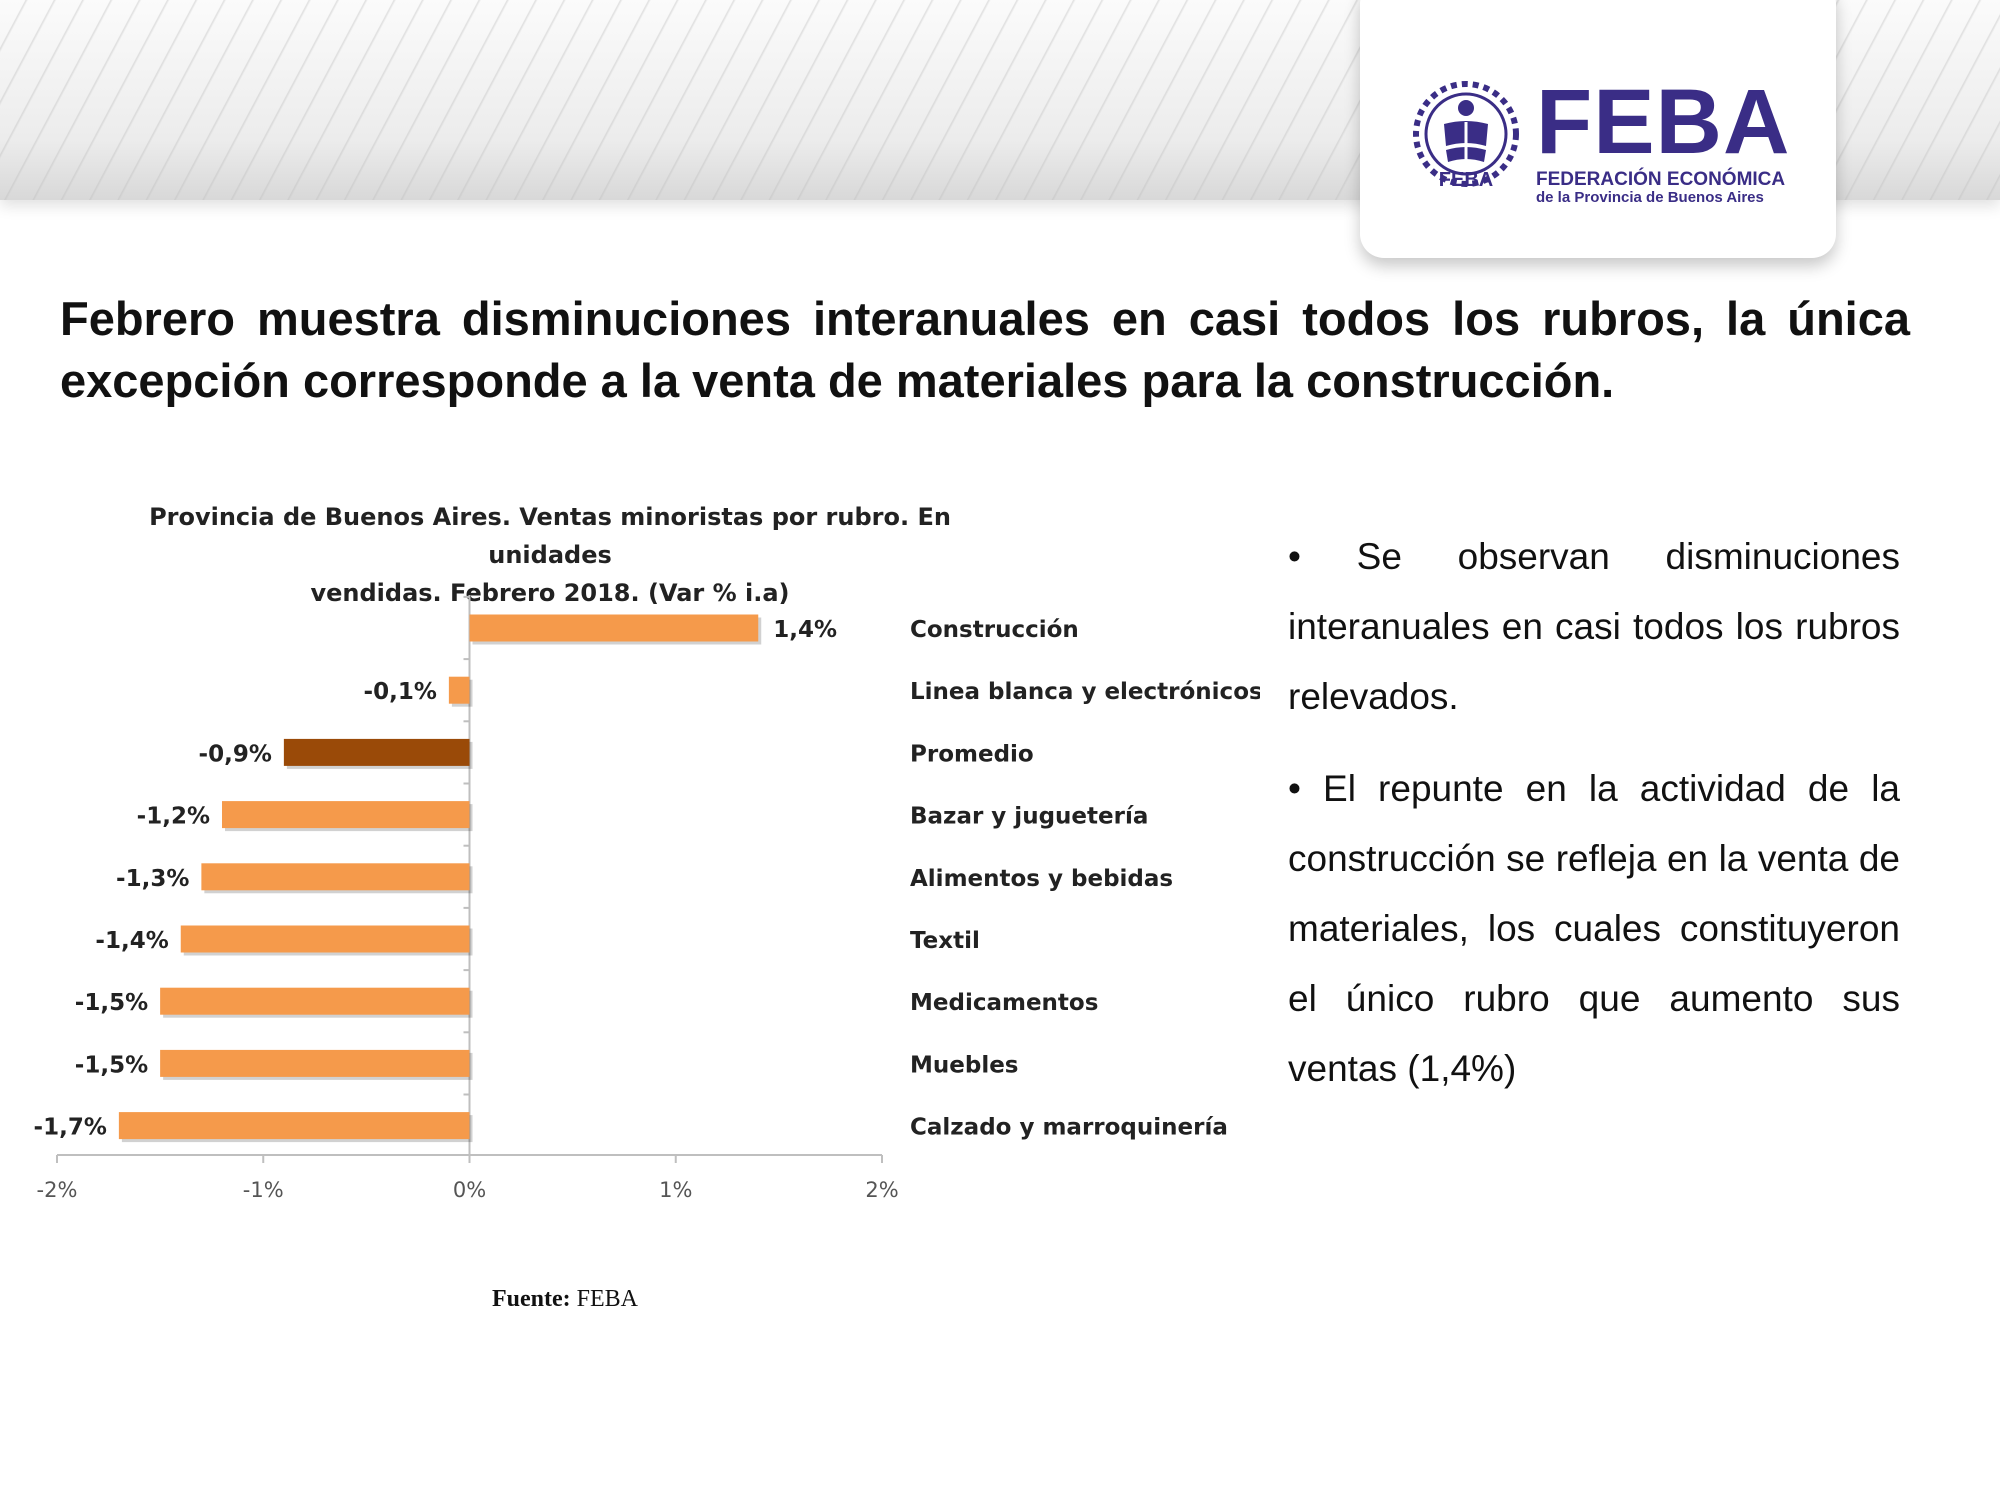  I want to click on x-tick-label: 0%, so click(469, 1190).